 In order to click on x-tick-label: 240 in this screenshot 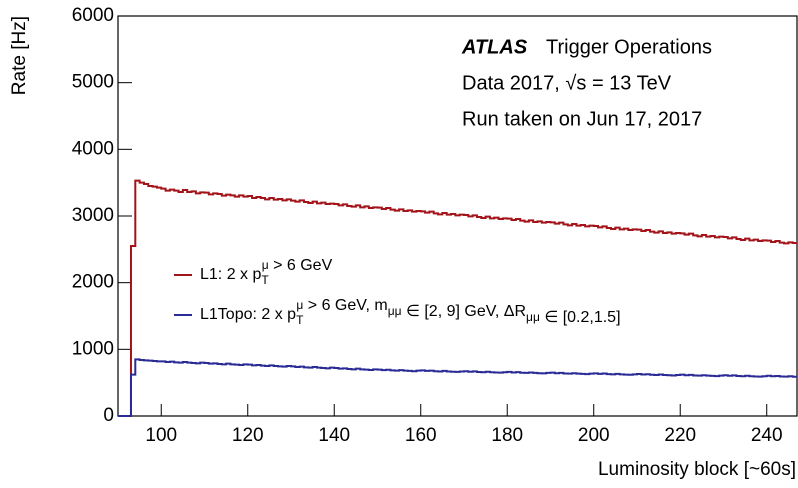, I will do `click(767, 435)`.